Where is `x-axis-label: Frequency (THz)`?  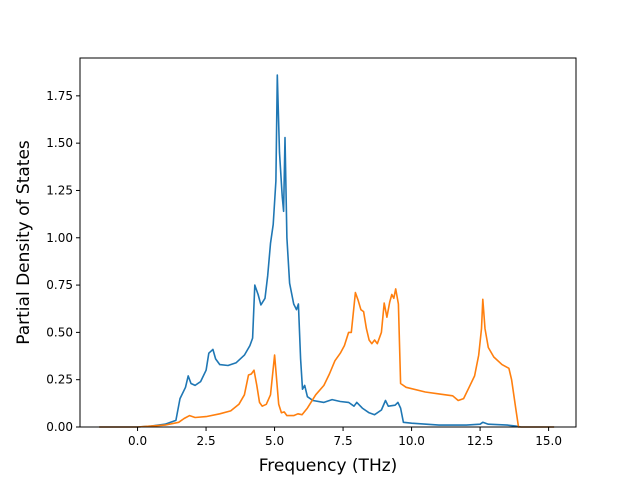 x-axis-label: Frequency (THz) is located at coordinates (328, 466).